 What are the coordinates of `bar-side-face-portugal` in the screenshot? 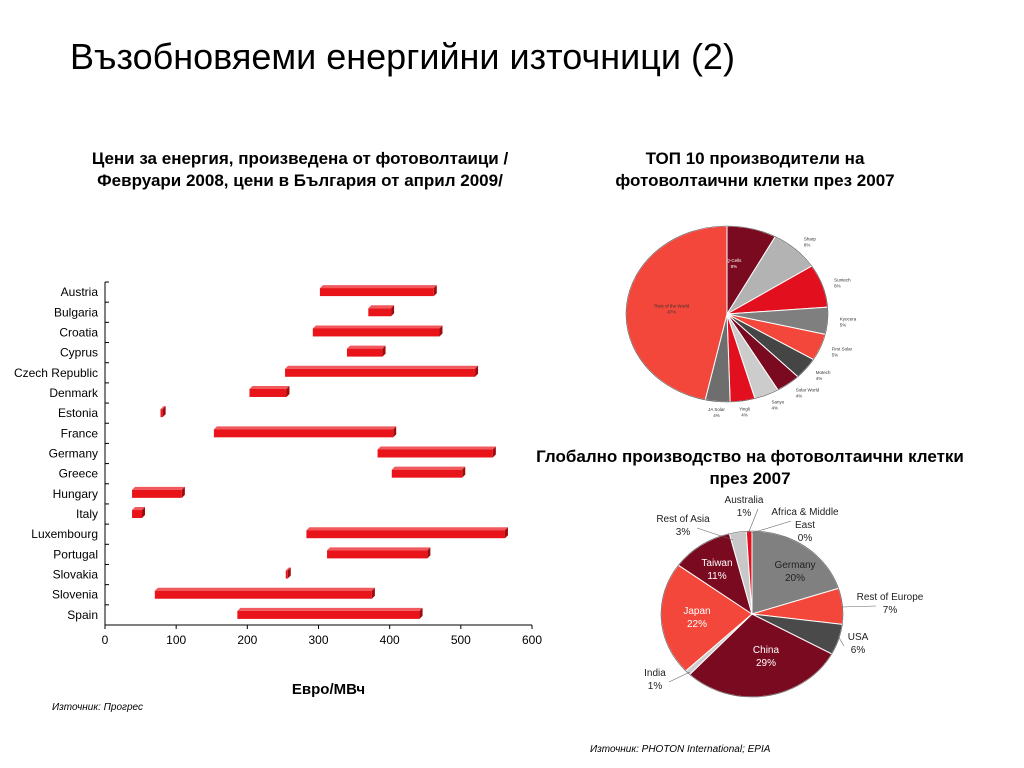 It's located at (429, 553).